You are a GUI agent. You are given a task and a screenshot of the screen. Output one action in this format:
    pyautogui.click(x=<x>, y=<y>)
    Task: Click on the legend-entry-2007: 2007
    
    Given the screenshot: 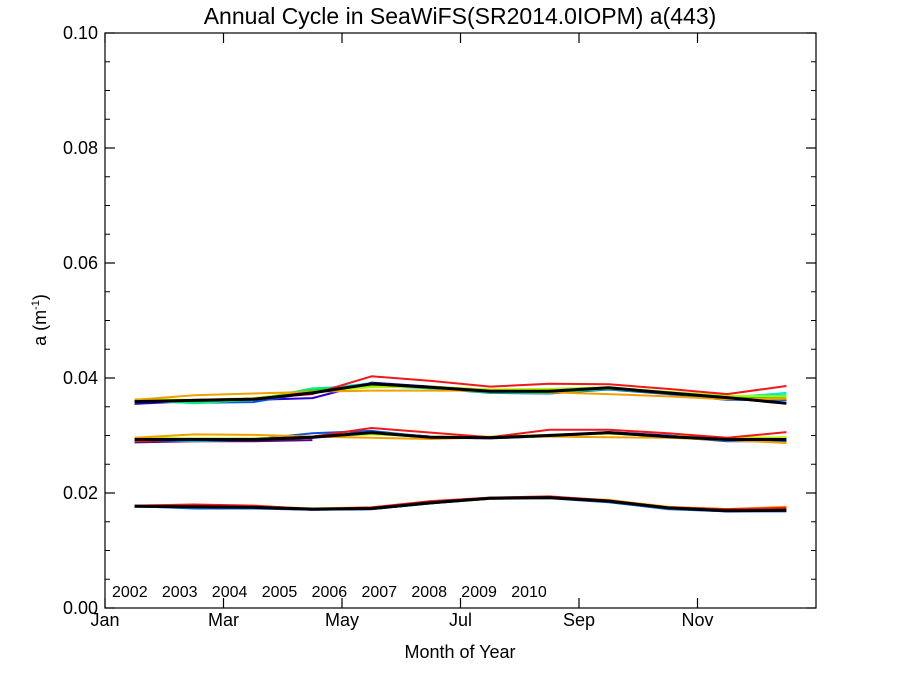 What is the action you would take?
    pyautogui.click(x=380, y=592)
    